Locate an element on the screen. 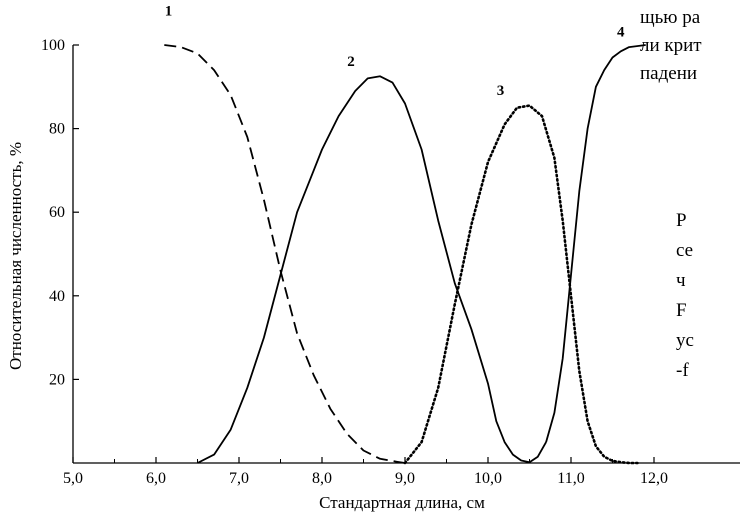 The image size is (746, 514). y-tick-label: 100 is located at coordinates (53, 45).